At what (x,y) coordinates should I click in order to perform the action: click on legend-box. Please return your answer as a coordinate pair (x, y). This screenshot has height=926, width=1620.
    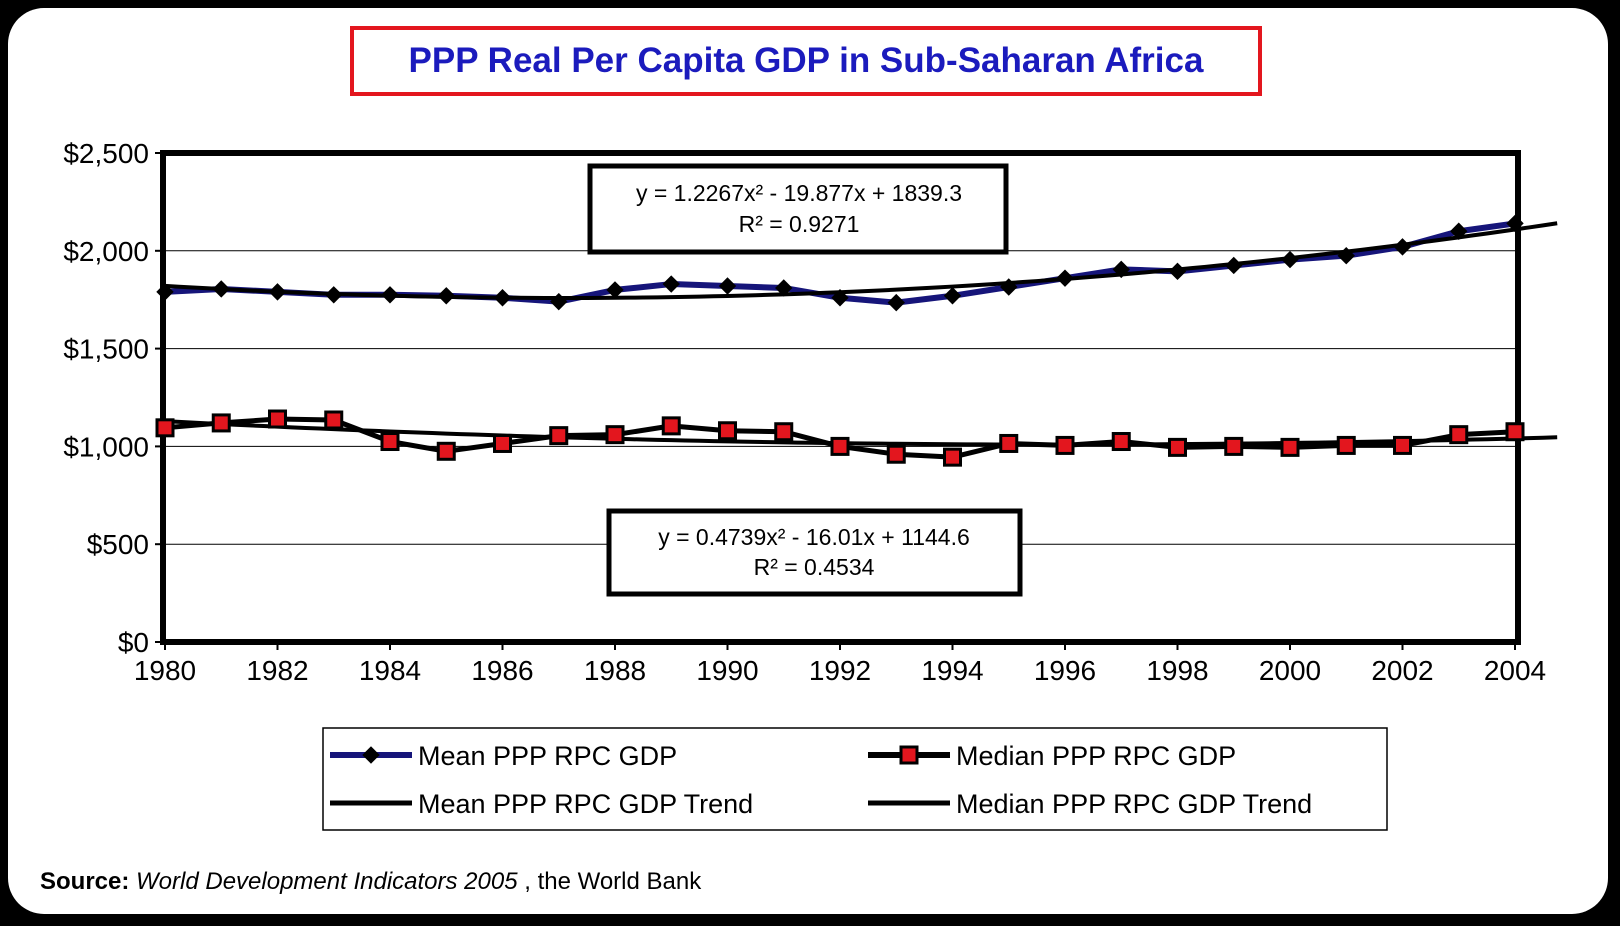
    Looking at the image, I should click on (855, 779).